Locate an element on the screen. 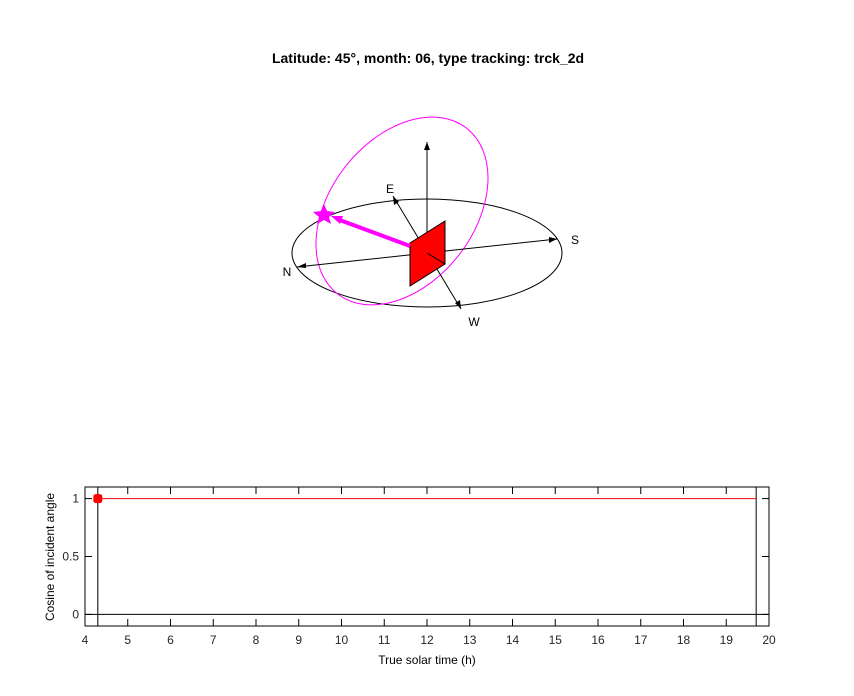 Image resolution: width=854 pixels, height=696 pixels. x-tick-label: 8 is located at coordinates (256, 640).